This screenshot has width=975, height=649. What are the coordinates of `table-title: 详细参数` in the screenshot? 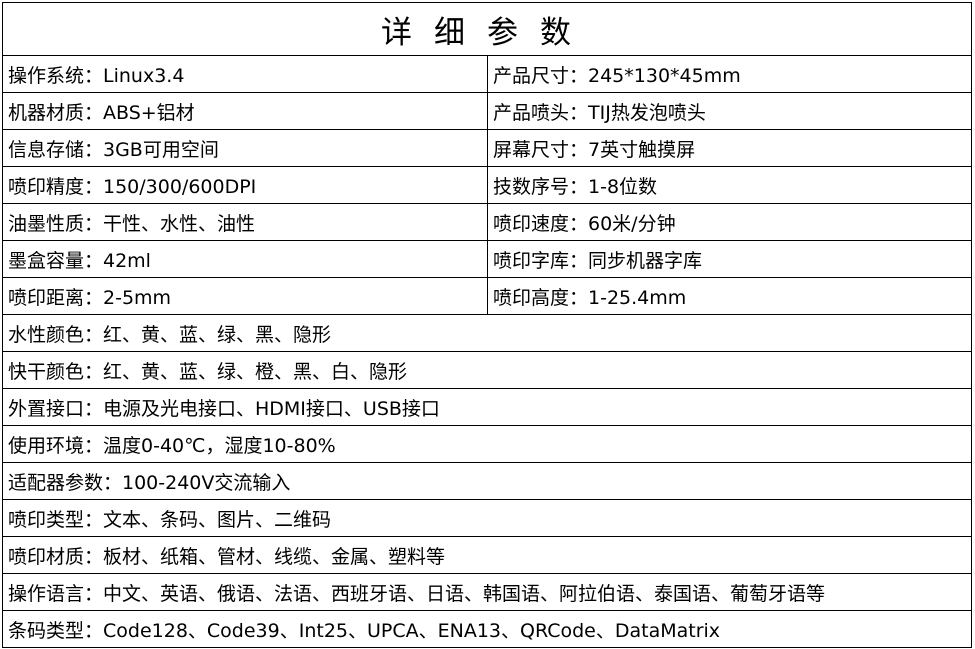 It's located at (487, 29).